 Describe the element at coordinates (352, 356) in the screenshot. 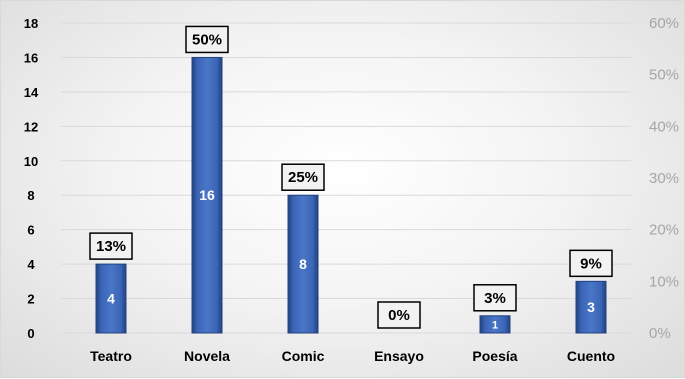

I see `x-axis: Teatro Novela Comic Ensayo Poesía Cuento` at that location.